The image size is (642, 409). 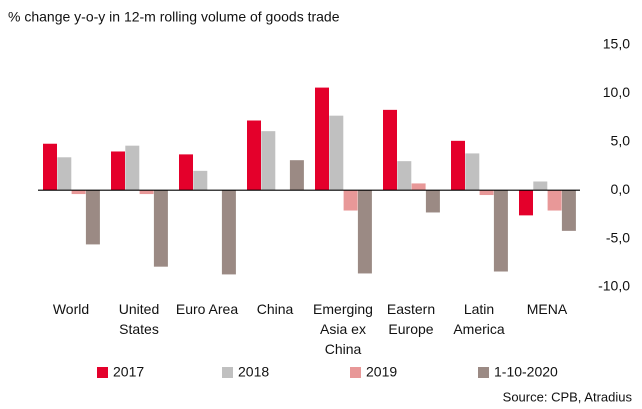 What do you see at coordinates (275, 309) in the screenshot?
I see `x-tick-label: China` at bounding box center [275, 309].